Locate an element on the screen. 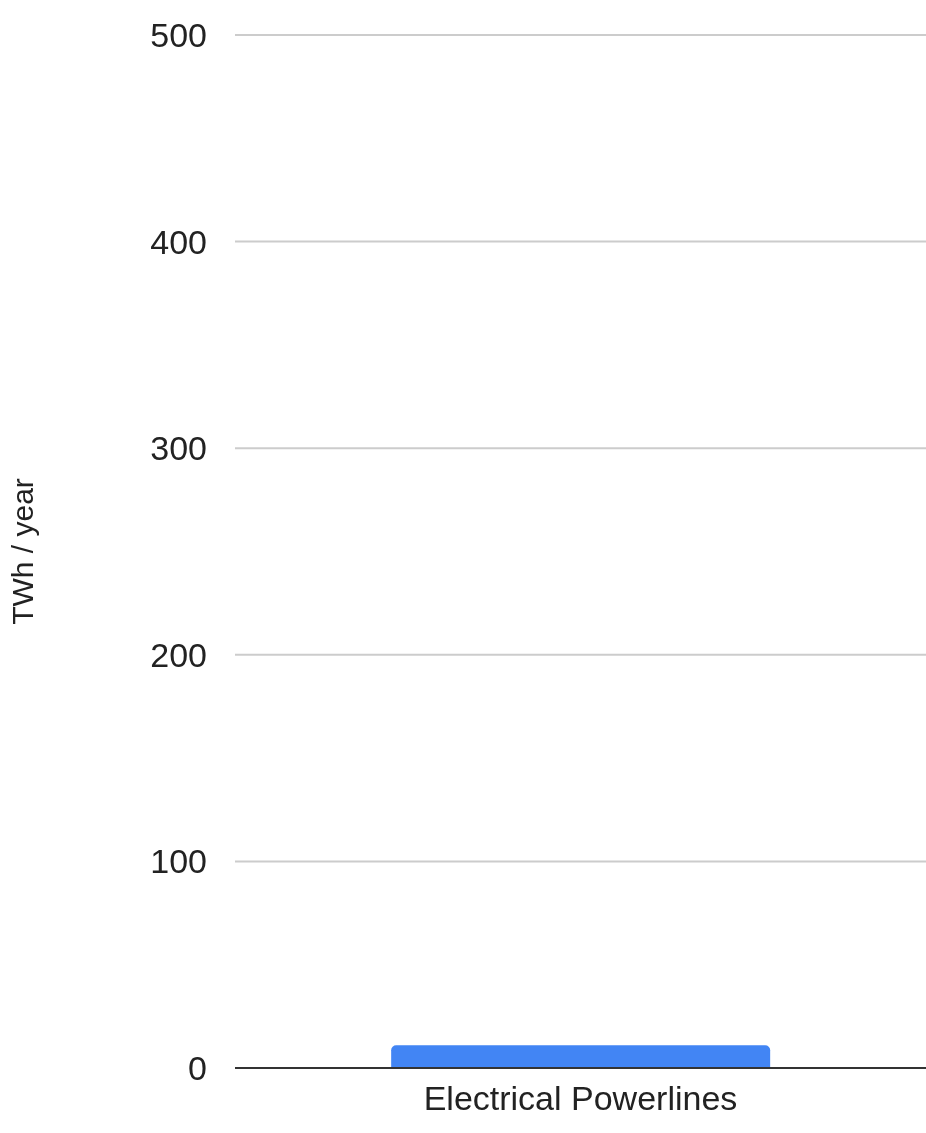  y-tick-label: 300 is located at coordinates (178, 448).